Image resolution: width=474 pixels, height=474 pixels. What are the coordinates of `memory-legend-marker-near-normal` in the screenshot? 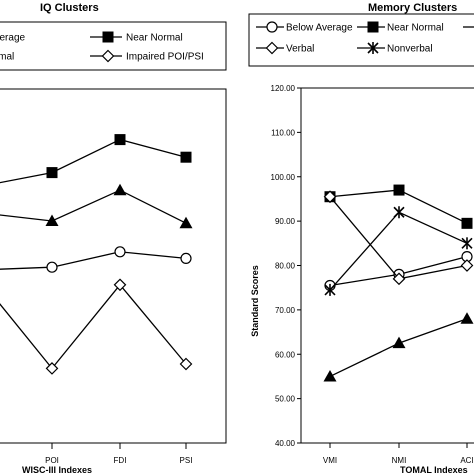 It's located at (373, 27).